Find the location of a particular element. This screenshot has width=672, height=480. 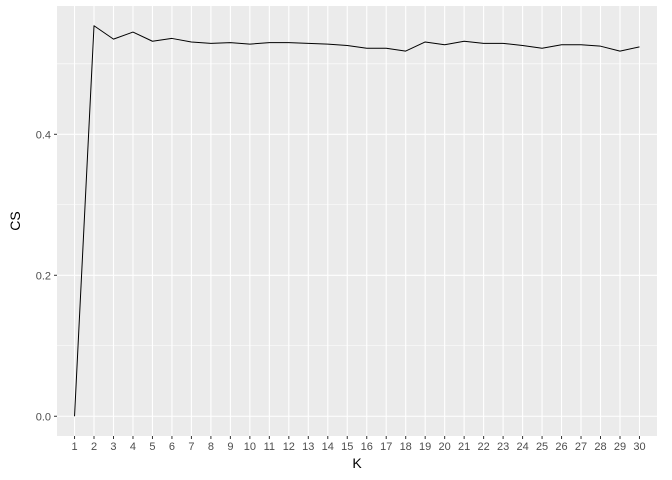

x-tick-label: 12 is located at coordinates (289, 447).